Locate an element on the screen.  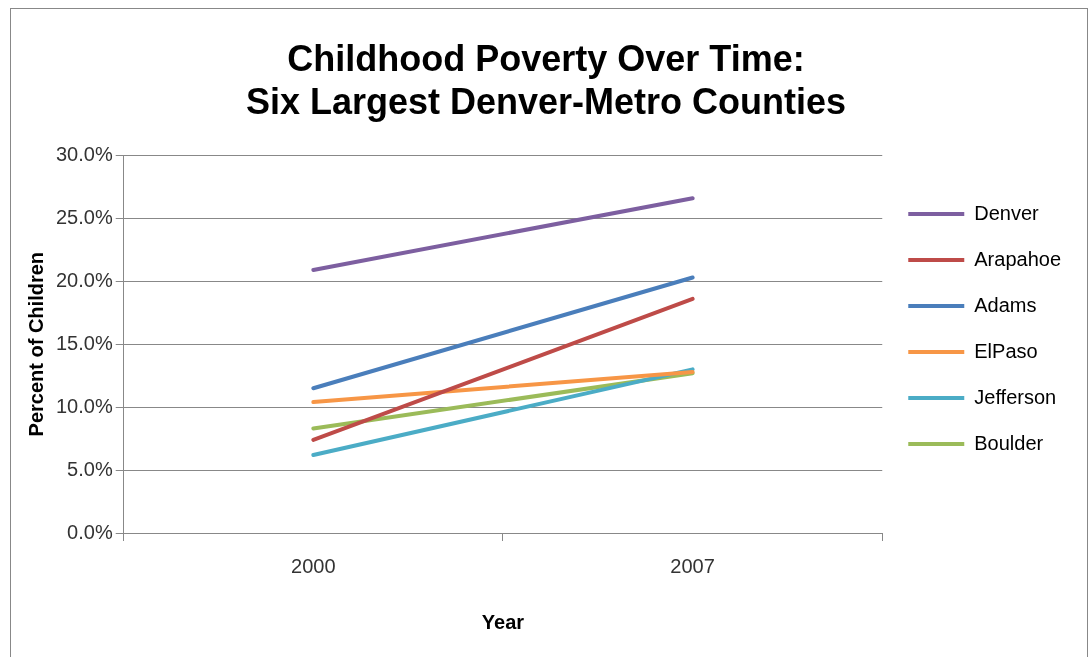
y-tick-label: 5.0% is located at coordinates (90, 468).